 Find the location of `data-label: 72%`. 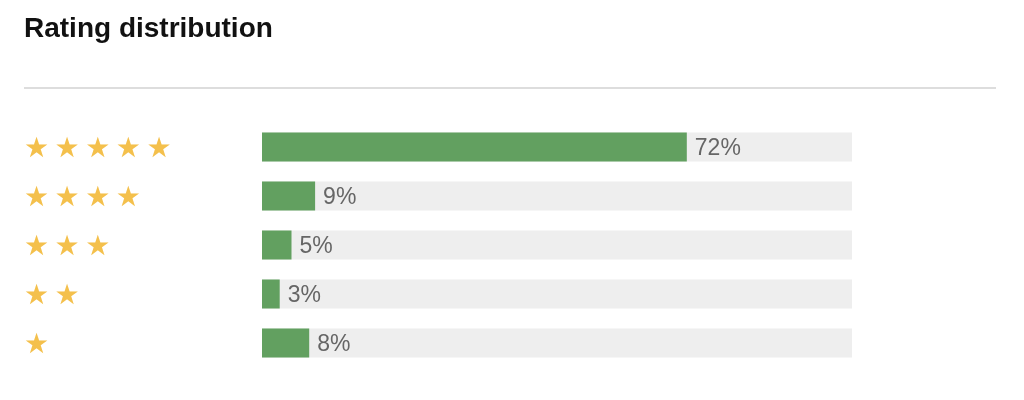

data-label: 72% is located at coordinates (717, 147).